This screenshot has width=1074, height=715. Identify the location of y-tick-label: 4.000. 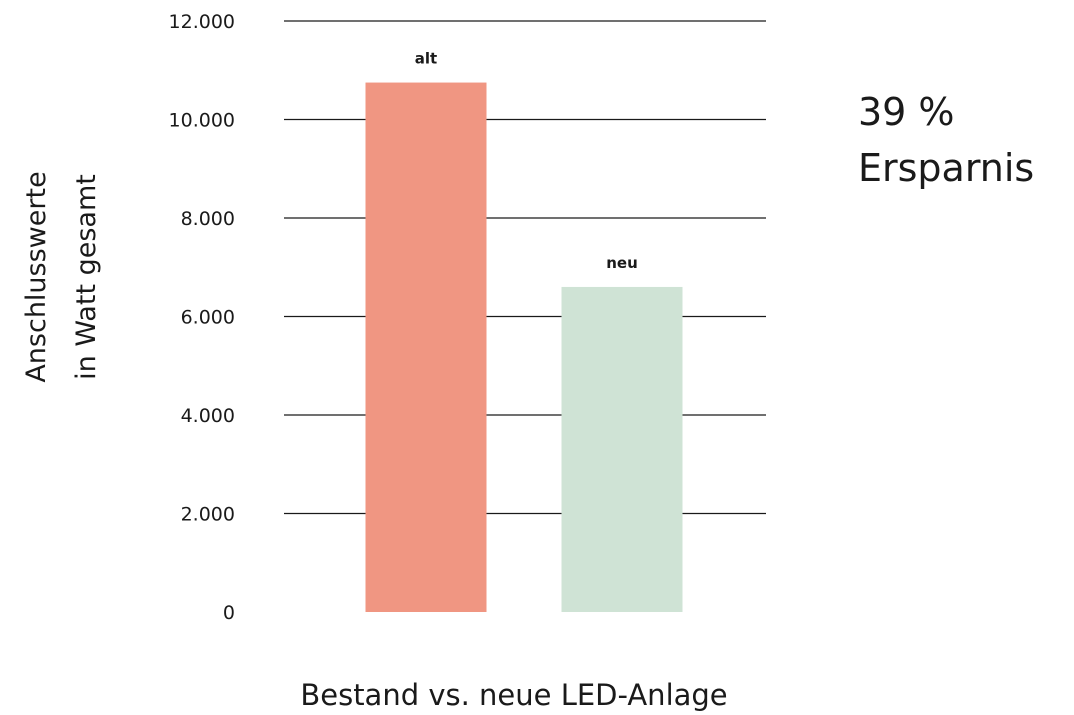
(208, 416).